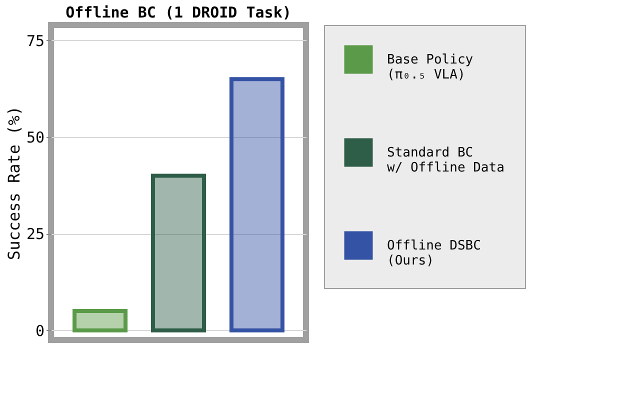  Describe the element at coordinates (445, 161) in the screenshot. I see `legend-label: Standard BC w/ Offline Data` at that location.